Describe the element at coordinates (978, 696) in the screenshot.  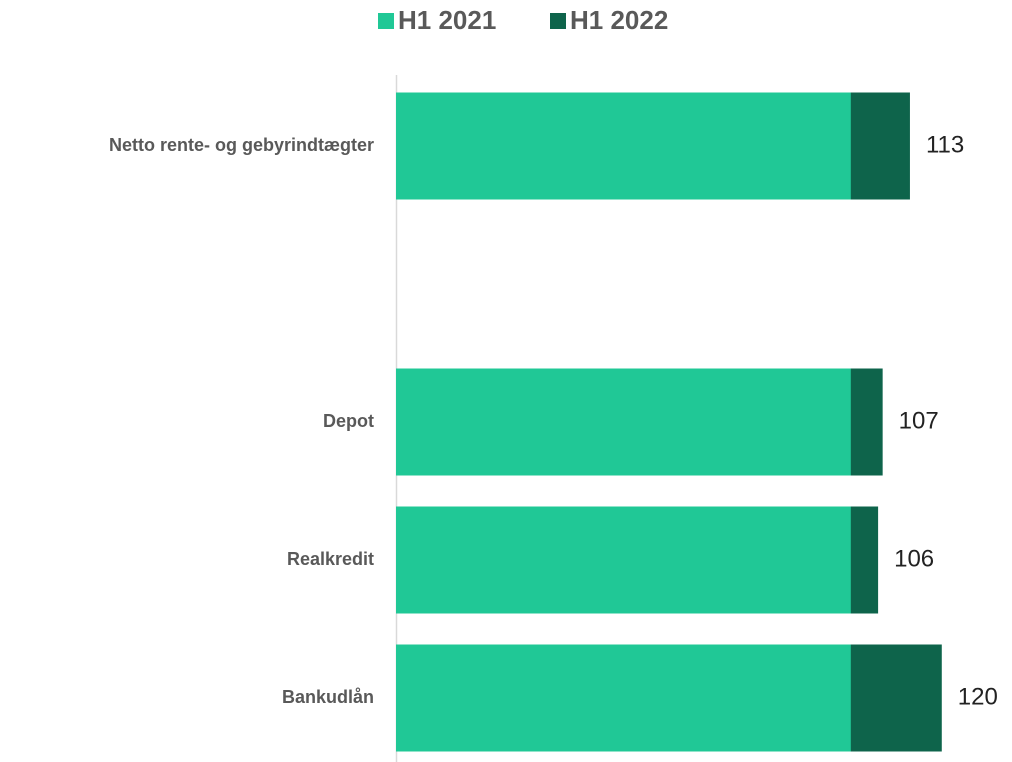
I see `data-label: 120` at that location.